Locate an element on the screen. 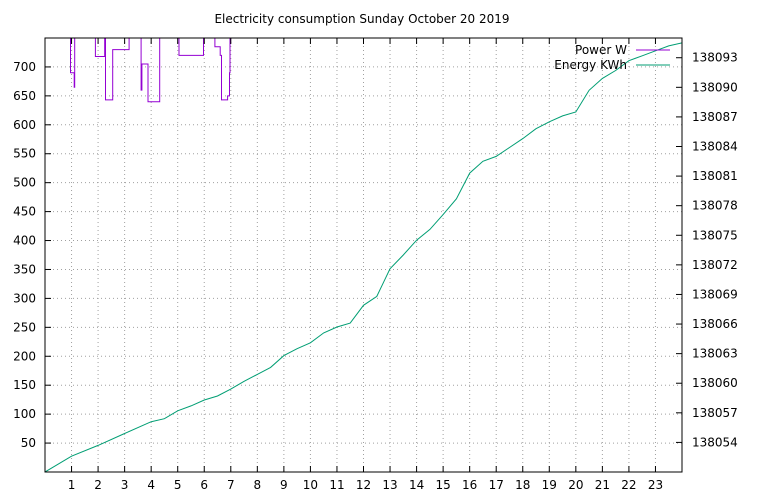 The image size is (768, 500). legend: Power W Energy KWh is located at coordinates (612, 57).